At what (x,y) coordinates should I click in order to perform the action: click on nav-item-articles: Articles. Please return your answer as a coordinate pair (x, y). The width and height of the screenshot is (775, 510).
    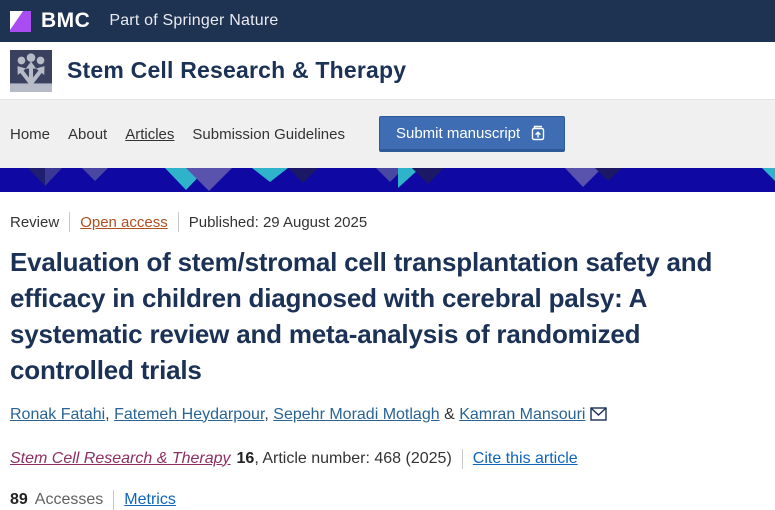
    Looking at the image, I should click on (150, 134).